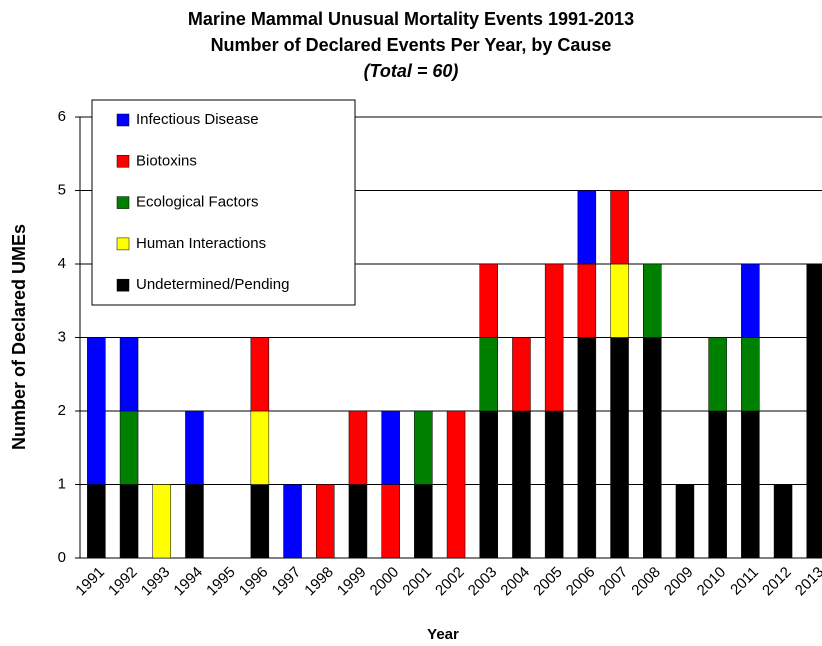 The image size is (822, 646). What do you see at coordinates (443, 634) in the screenshot?
I see `x-axis-label: Year` at bounding box center [443, 634].